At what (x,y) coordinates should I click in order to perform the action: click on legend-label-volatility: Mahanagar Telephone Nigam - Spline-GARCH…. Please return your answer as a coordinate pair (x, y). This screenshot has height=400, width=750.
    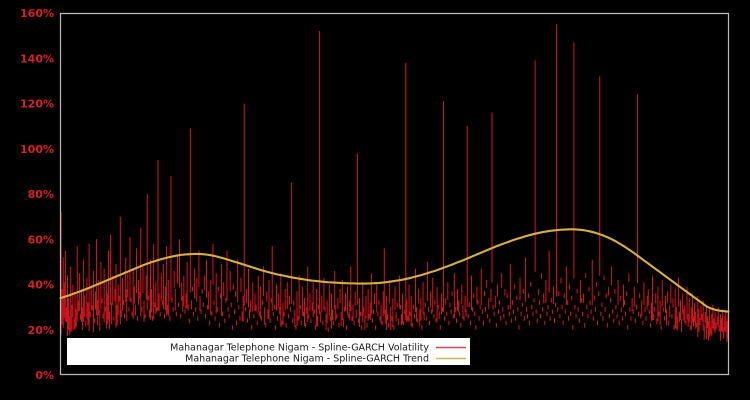
    Looking at the image, I should click on (299, 348).